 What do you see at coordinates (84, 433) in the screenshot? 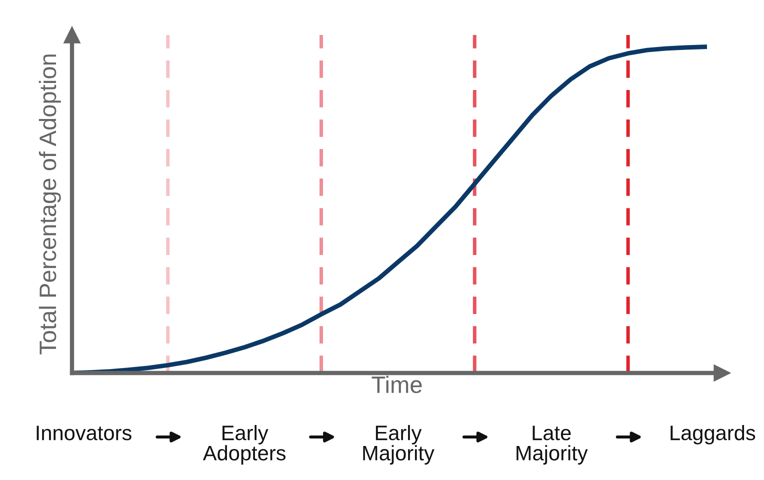
I see `text: Innovators` at bounding box center [84, 433].